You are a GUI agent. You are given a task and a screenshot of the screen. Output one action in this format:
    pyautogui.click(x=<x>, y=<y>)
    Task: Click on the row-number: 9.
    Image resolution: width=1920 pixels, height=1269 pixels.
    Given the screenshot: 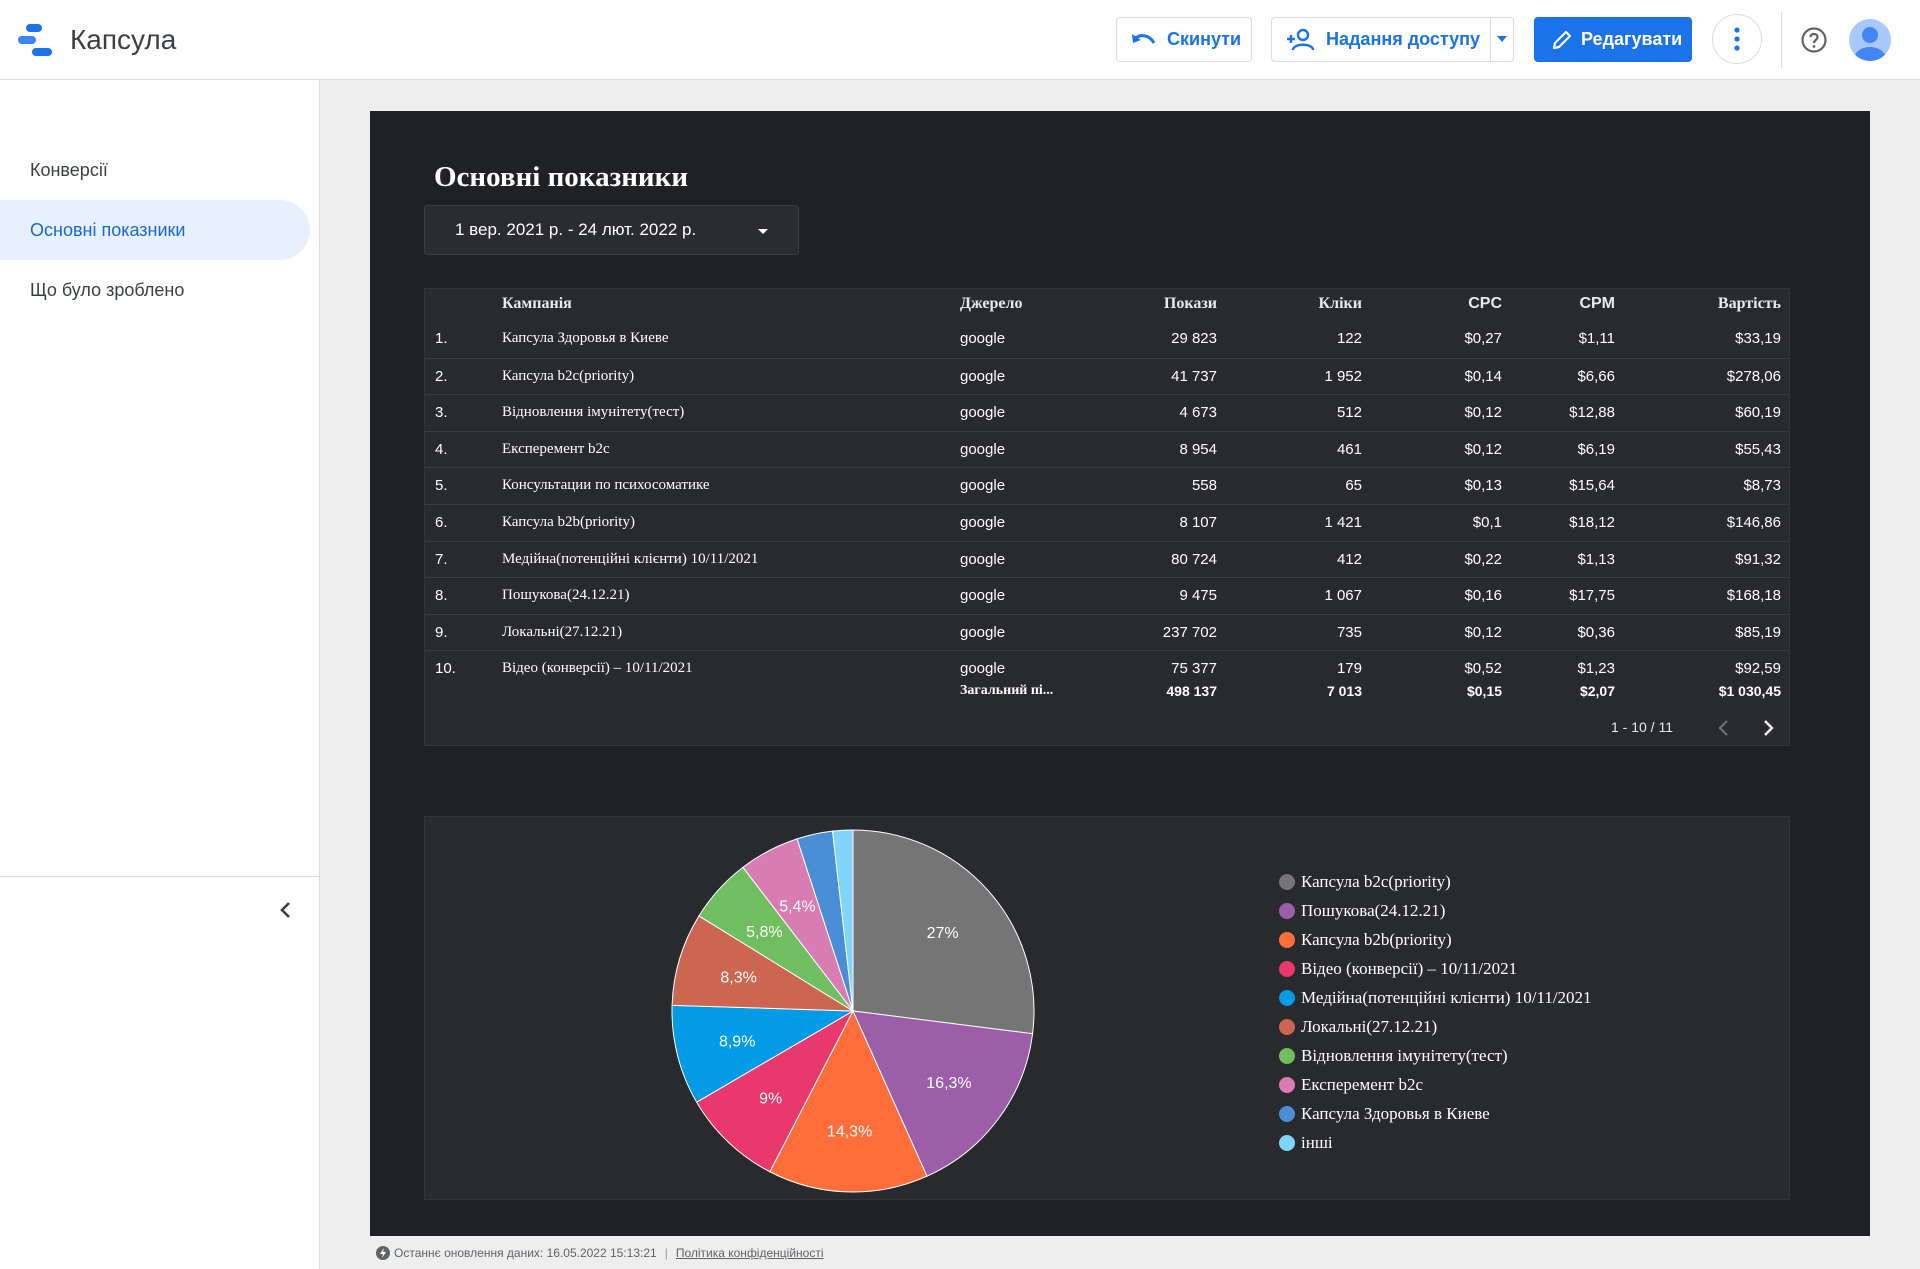 What is the action you would take?
    pyautogui.click(x=441, y=632)
    